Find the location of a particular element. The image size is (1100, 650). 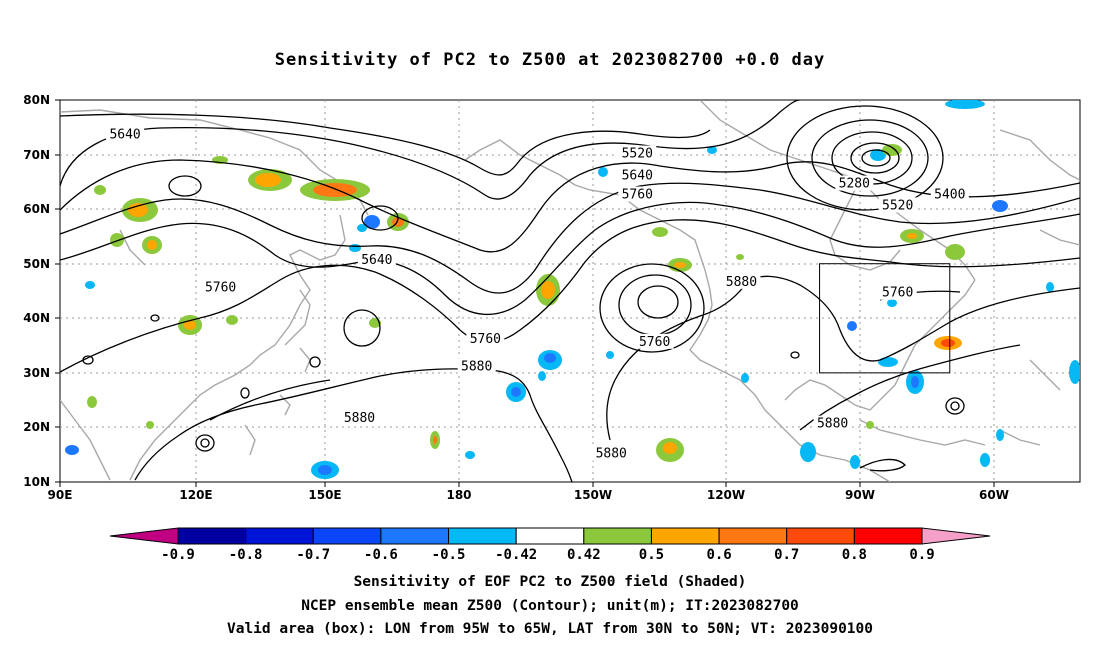

colorbar-label: 0.7 is located at coordinates (786, 555).